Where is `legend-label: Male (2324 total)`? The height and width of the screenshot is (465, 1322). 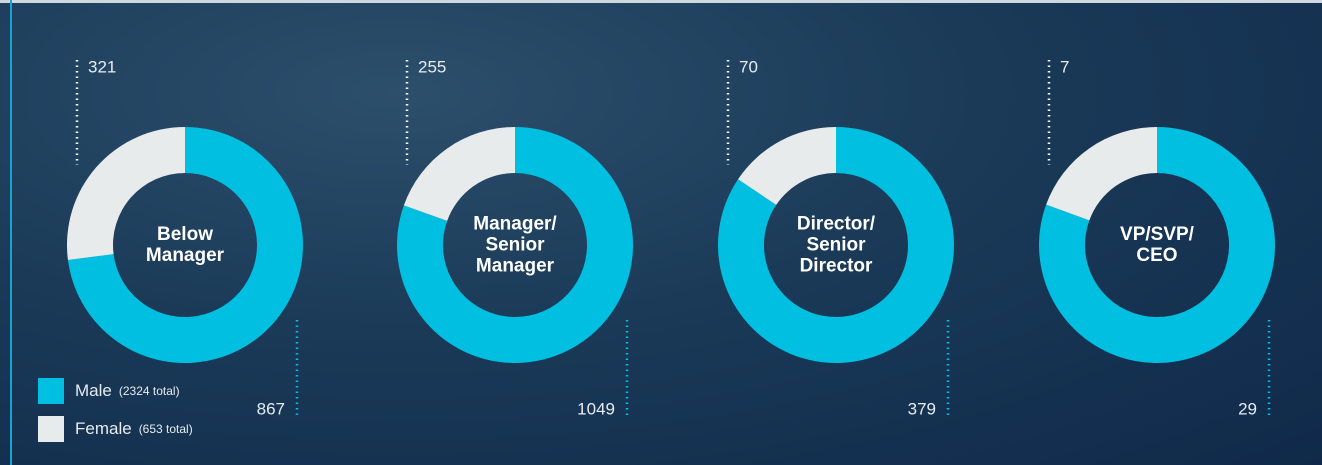 legend-label: Male (2324 total) is located at coordinates (127, 390).